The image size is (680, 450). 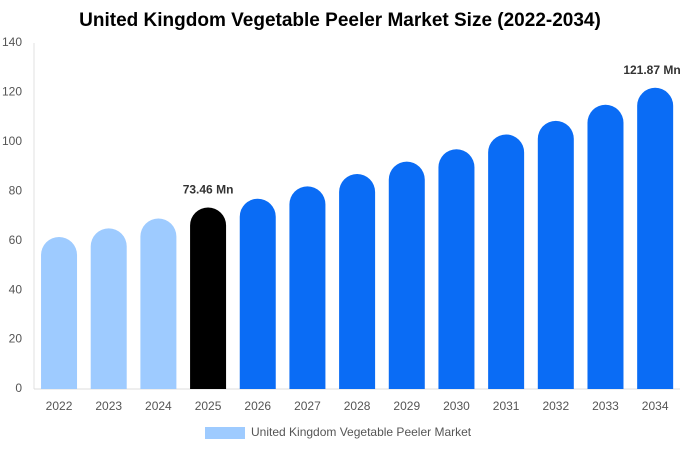 I want to click on x-tick-label: 2034, so click(x=655, y=406).